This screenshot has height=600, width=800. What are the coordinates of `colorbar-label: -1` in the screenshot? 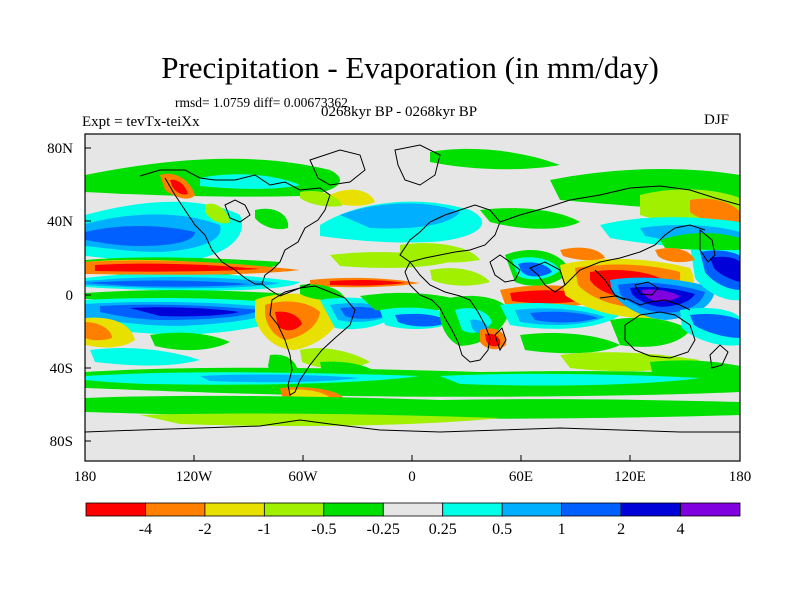 It's located at (264, 529).